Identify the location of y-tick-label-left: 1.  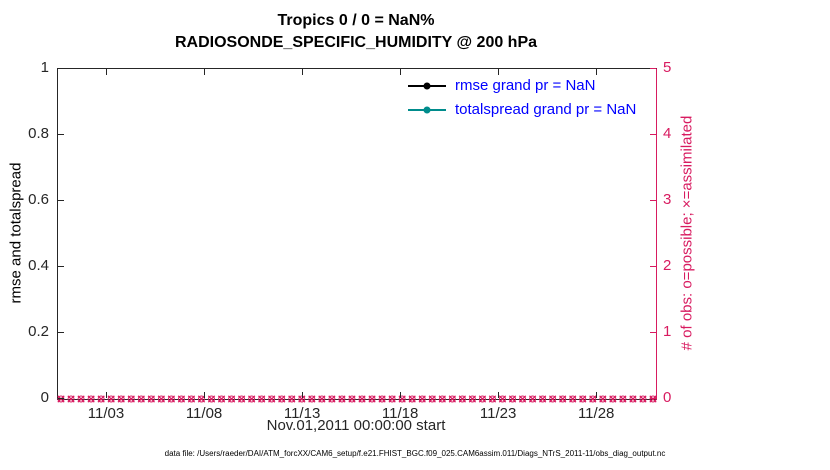
(44, 67).